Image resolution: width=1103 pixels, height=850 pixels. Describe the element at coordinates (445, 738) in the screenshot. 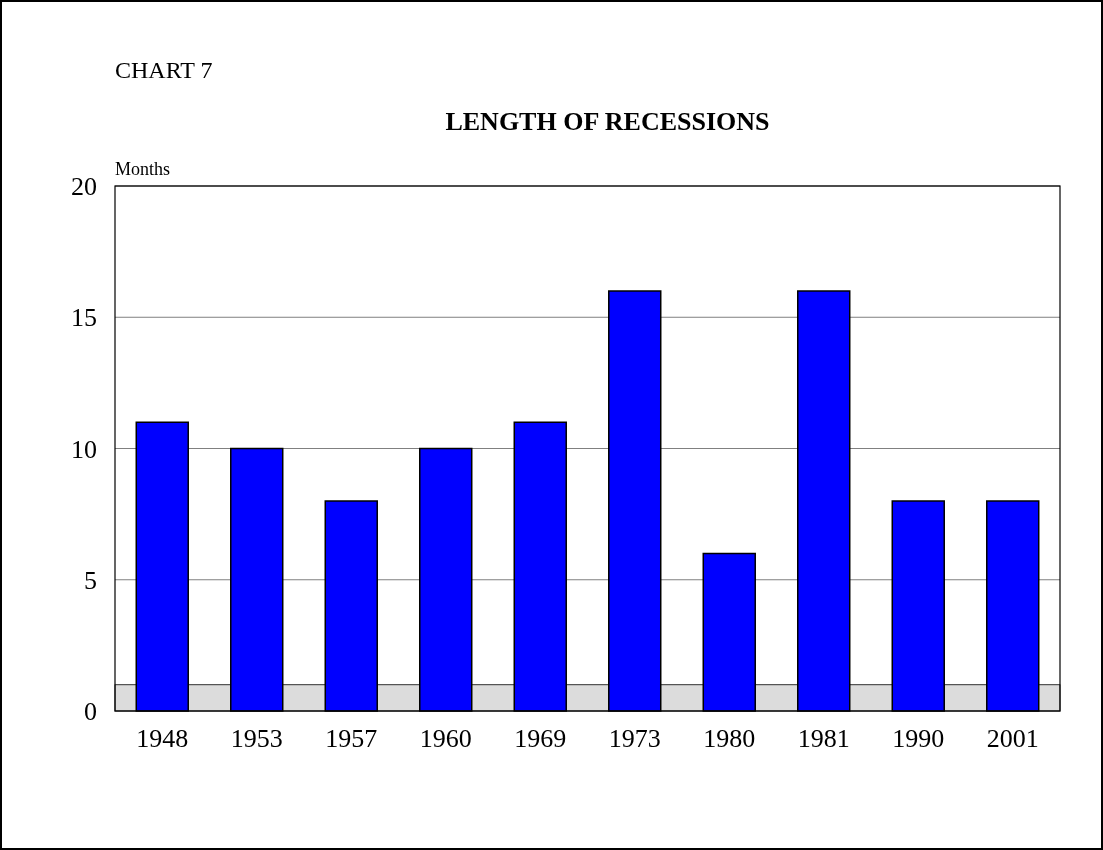

I see `x-tick-label: 1960` at that location.